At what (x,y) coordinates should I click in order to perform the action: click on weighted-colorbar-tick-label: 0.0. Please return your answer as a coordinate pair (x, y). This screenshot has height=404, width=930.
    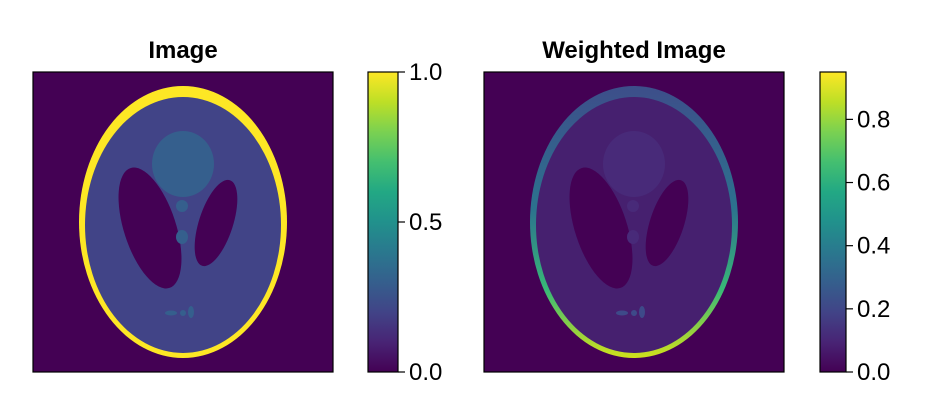
    Looking at the image, I should click on (873, 372).